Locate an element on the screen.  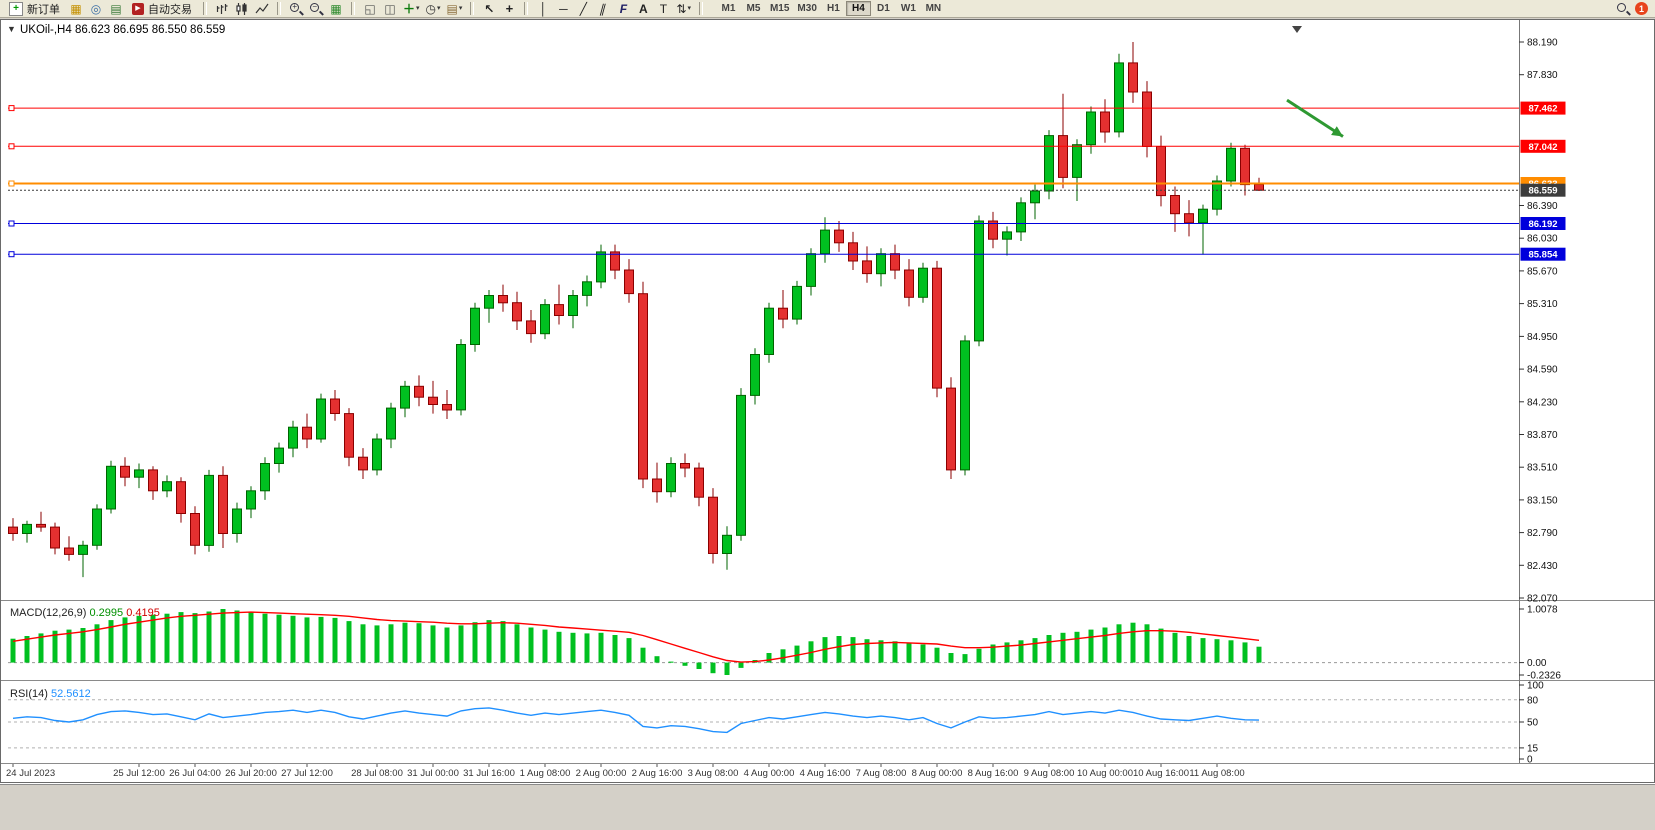
line-chart-button is located at coordinates (262, 9).